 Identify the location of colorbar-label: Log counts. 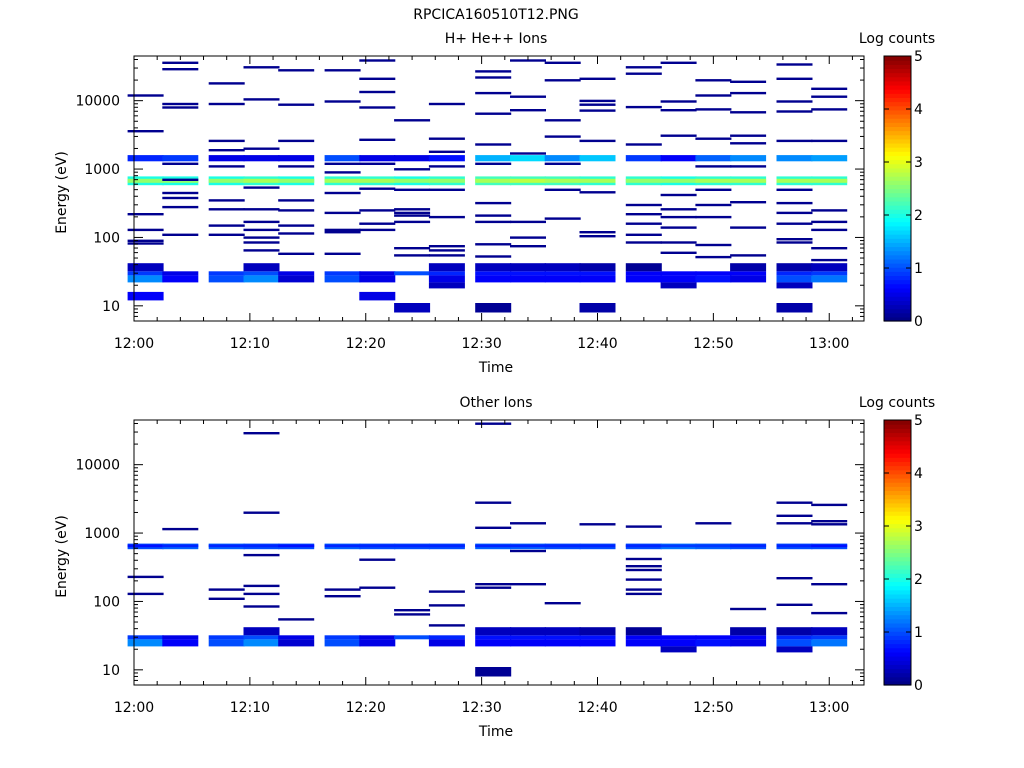
(897, 39).